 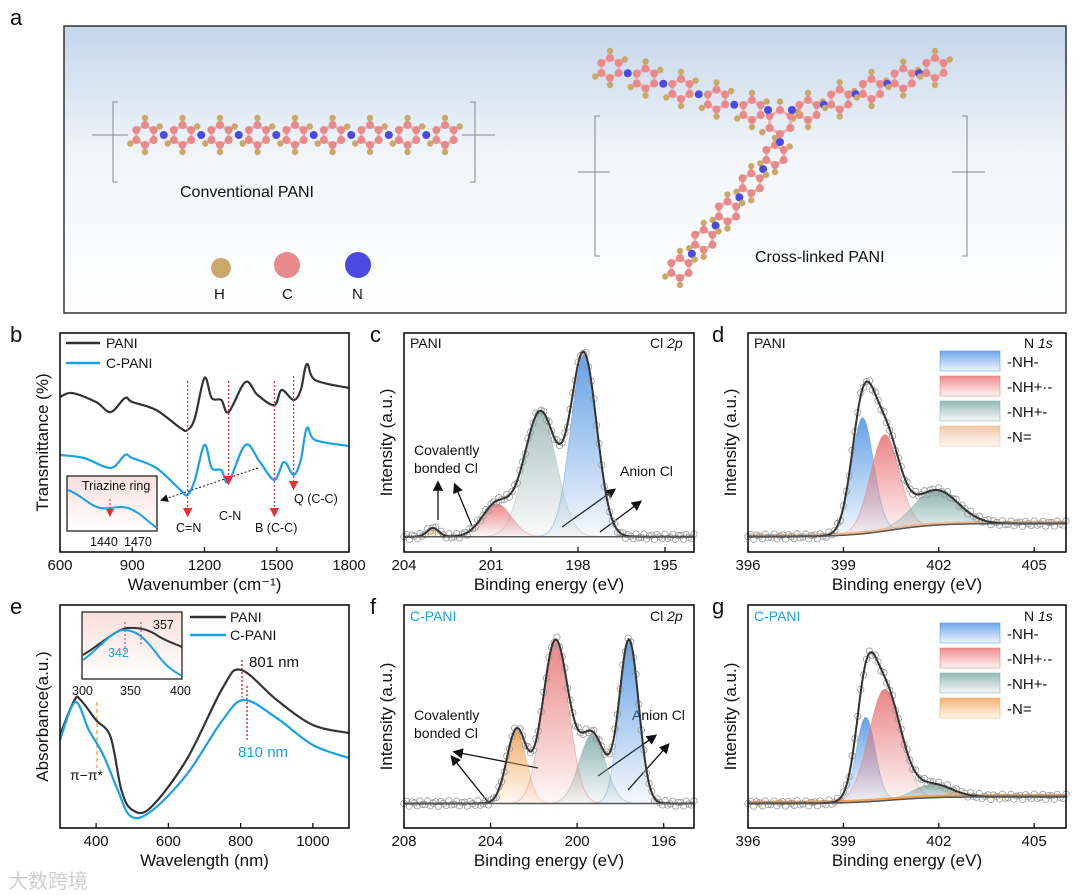 What do you see at coordinates (205, 584) in the screenshot?
I see `x-axis-label: Wavenumber (cm⁻¹)` at bounding box center [205, 584].